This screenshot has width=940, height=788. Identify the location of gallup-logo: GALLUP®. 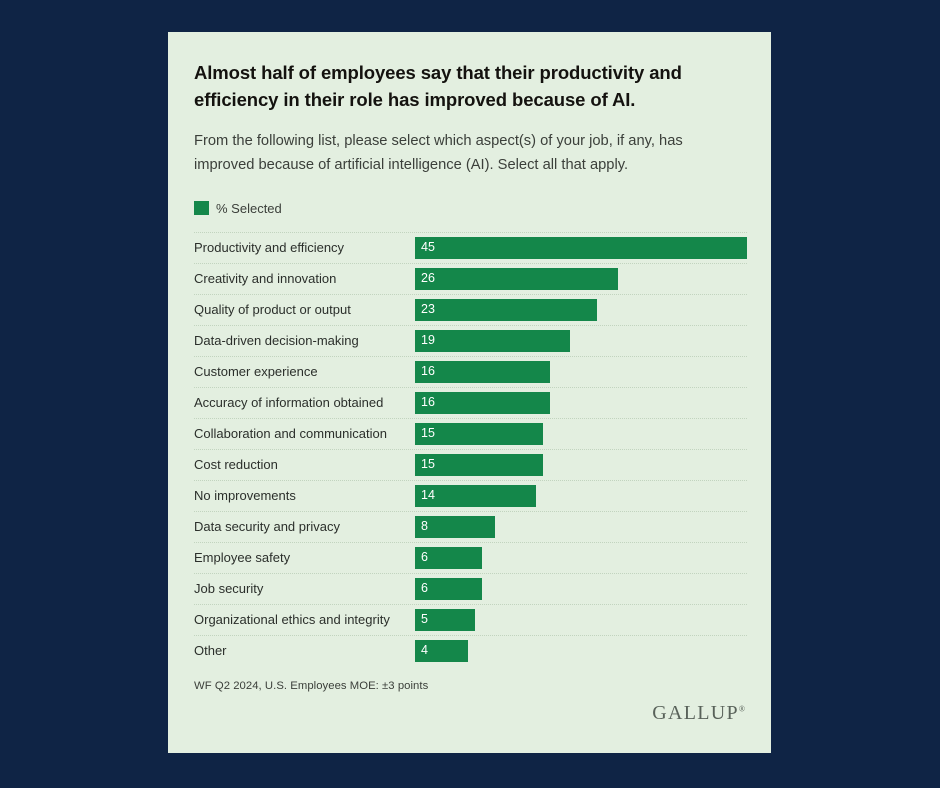
(698, 713).